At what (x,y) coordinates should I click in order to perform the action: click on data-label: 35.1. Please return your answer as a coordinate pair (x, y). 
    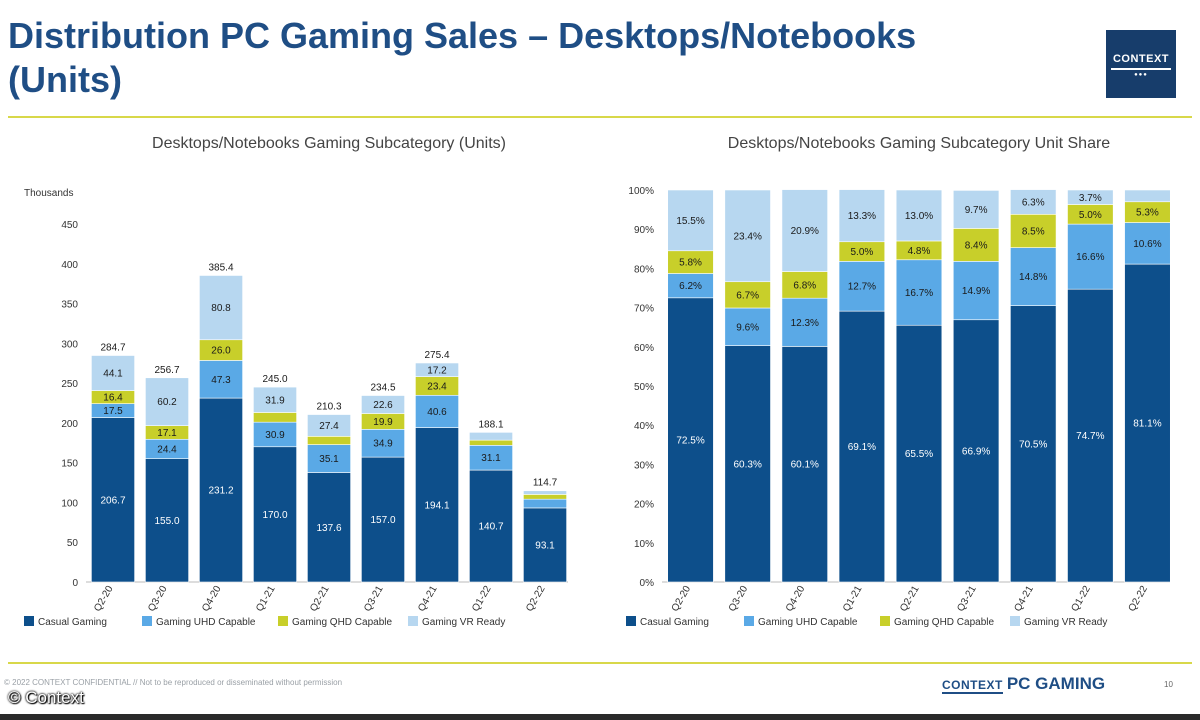
    Looking at the image, I should click on (329, 459).